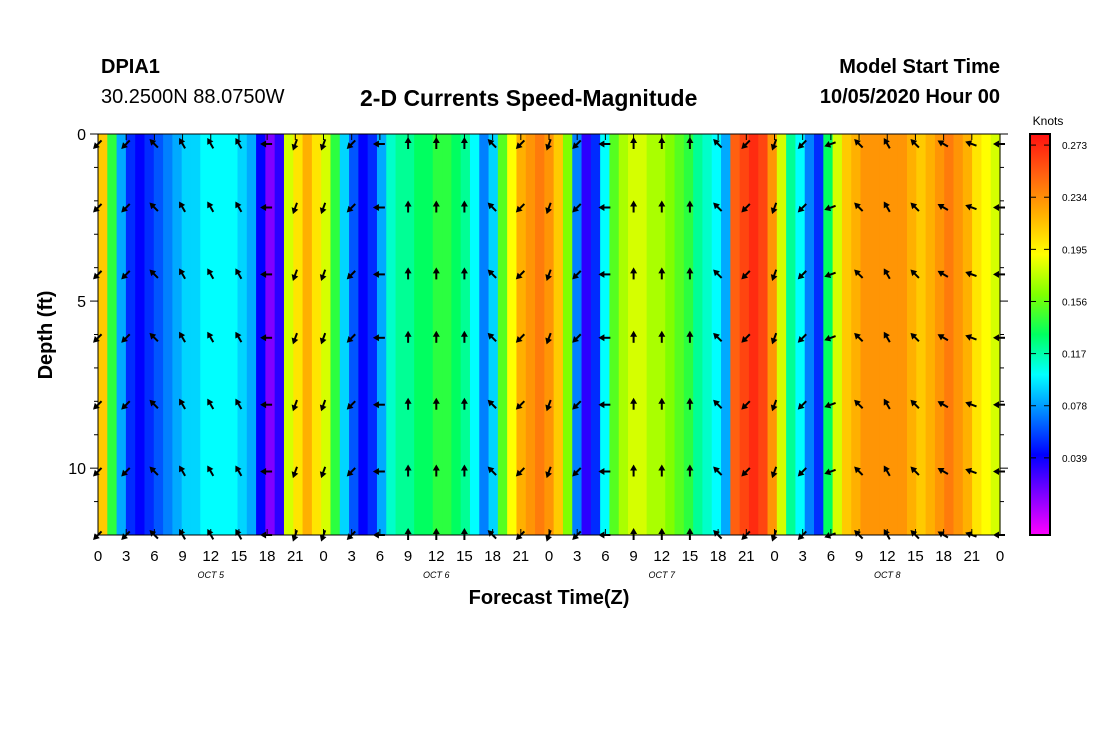 This screenshot has height=750, width=1100. I want to click on station-coordinates: 30.2500N 88.0750W, so click(193, 97).